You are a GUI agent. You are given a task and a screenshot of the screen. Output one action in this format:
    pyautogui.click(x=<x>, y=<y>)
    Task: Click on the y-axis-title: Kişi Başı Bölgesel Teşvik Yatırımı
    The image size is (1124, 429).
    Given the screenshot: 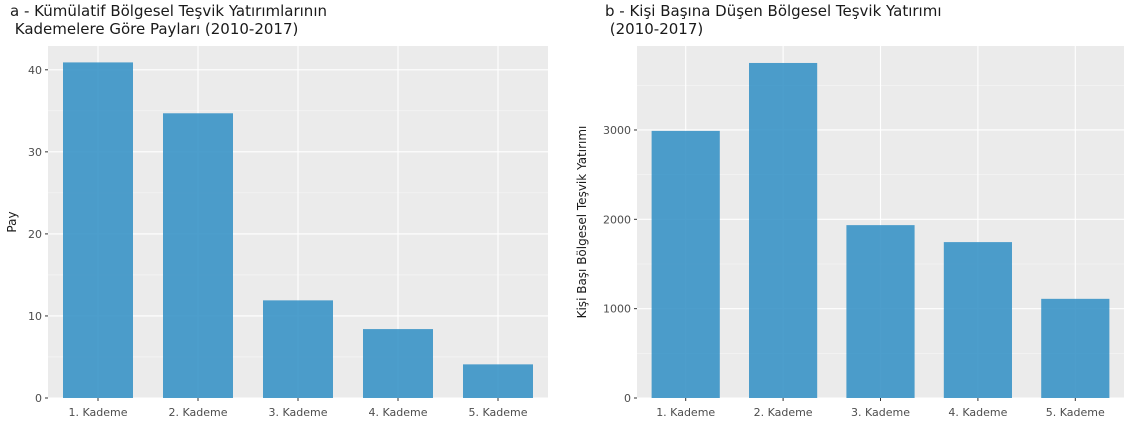 What is the action you would take?
    pyautogui.click(x=582, y=222)
    